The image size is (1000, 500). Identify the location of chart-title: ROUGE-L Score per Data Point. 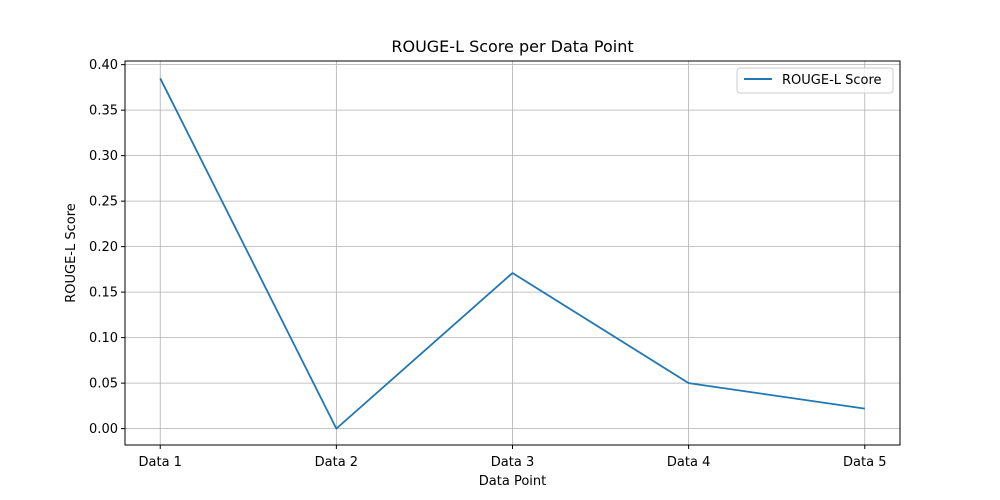
(512, 46).